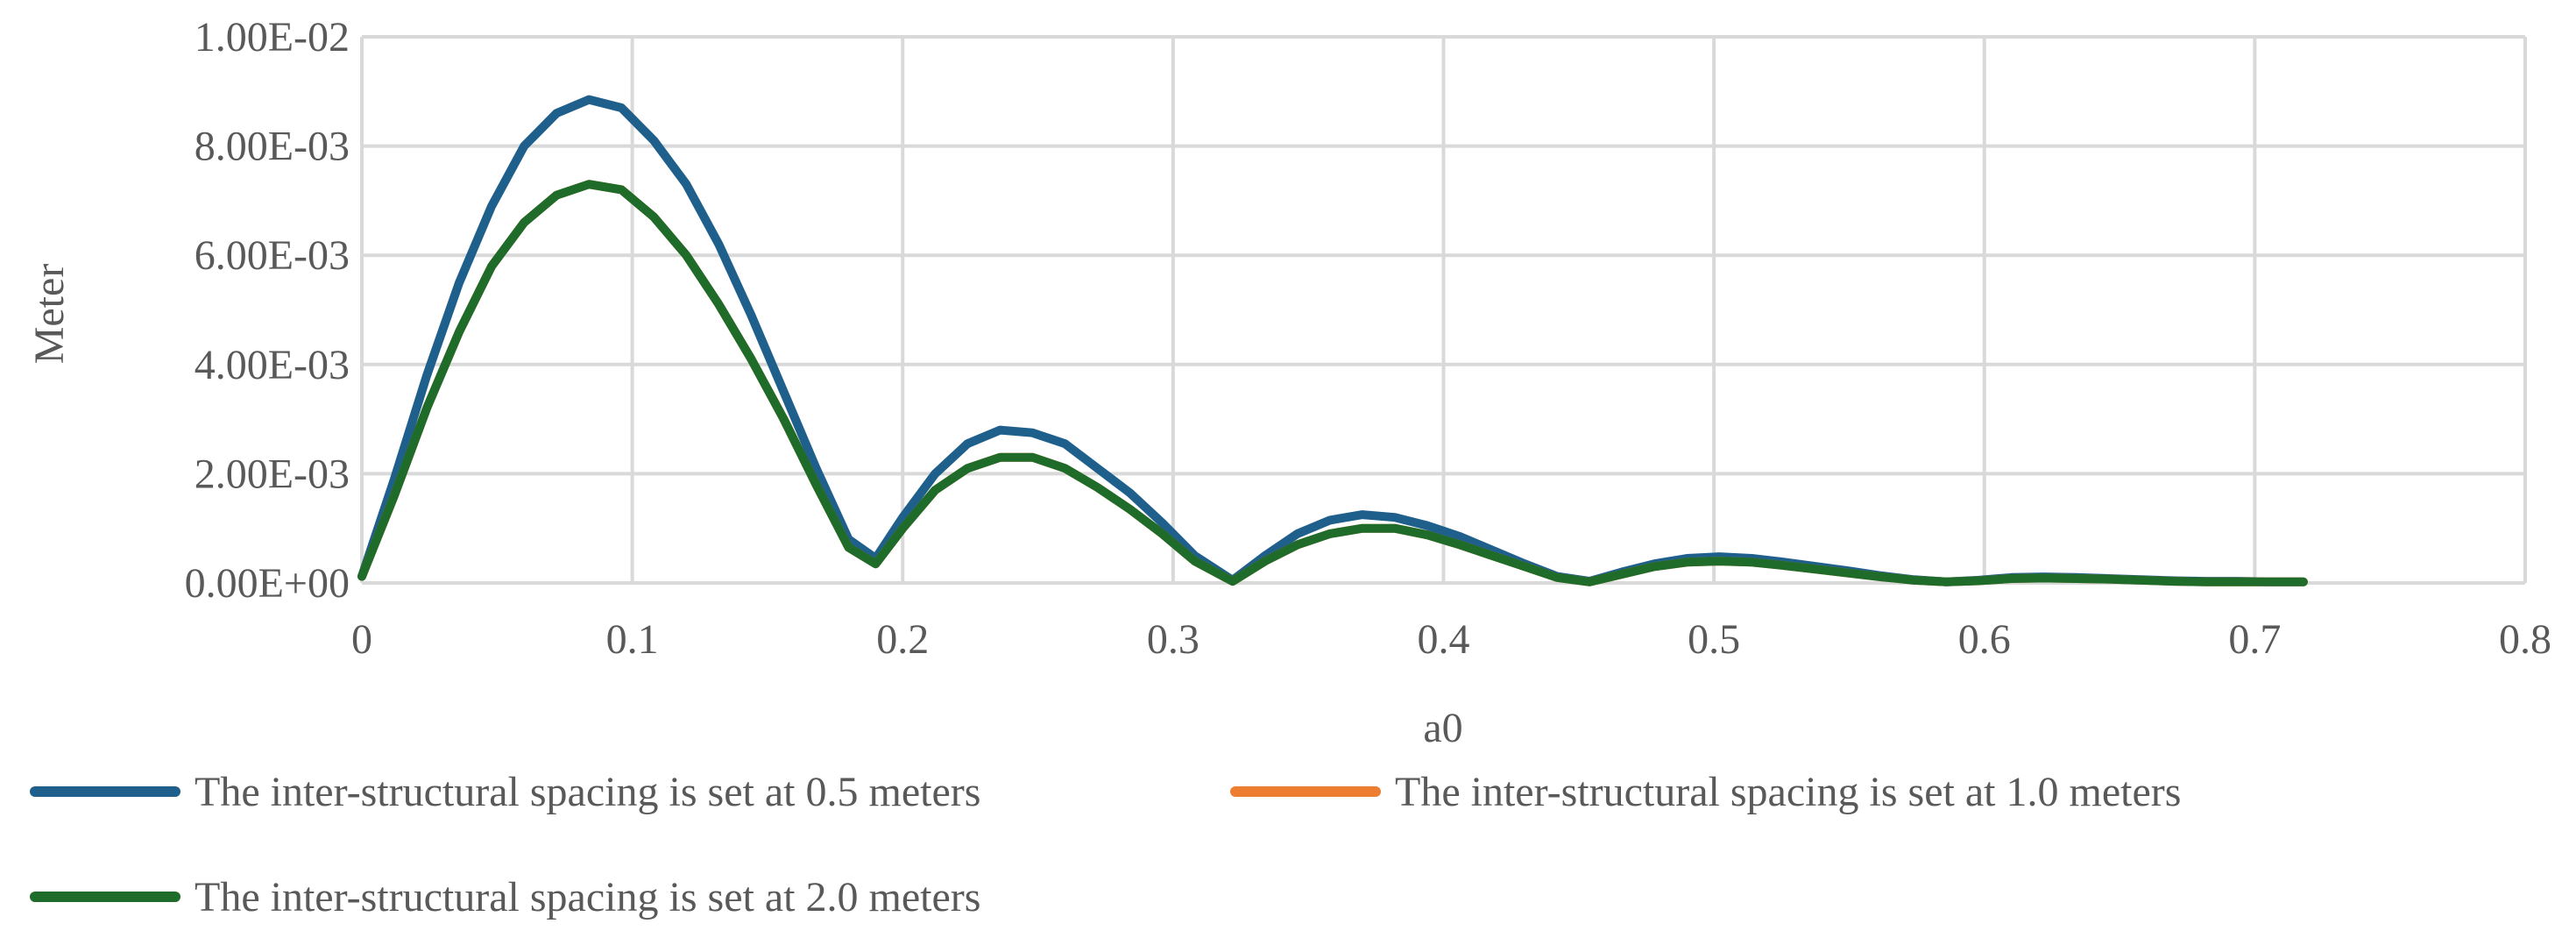 The width and height of the screenshot is (2576, 945). I want to click on y-tick-label: 2.00E-03, so click(272, 474).